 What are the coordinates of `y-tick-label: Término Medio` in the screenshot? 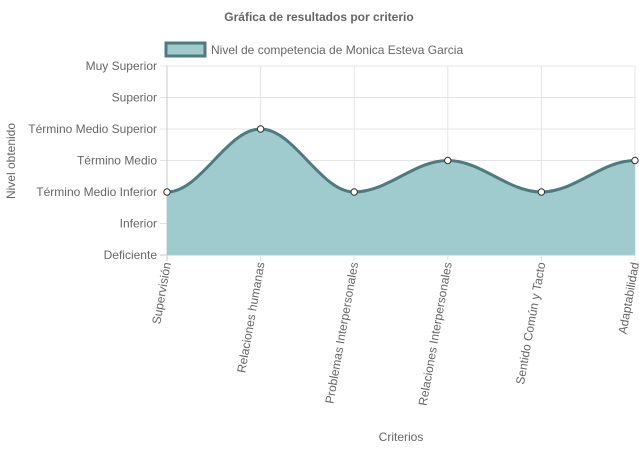 It's located at (117, 161).